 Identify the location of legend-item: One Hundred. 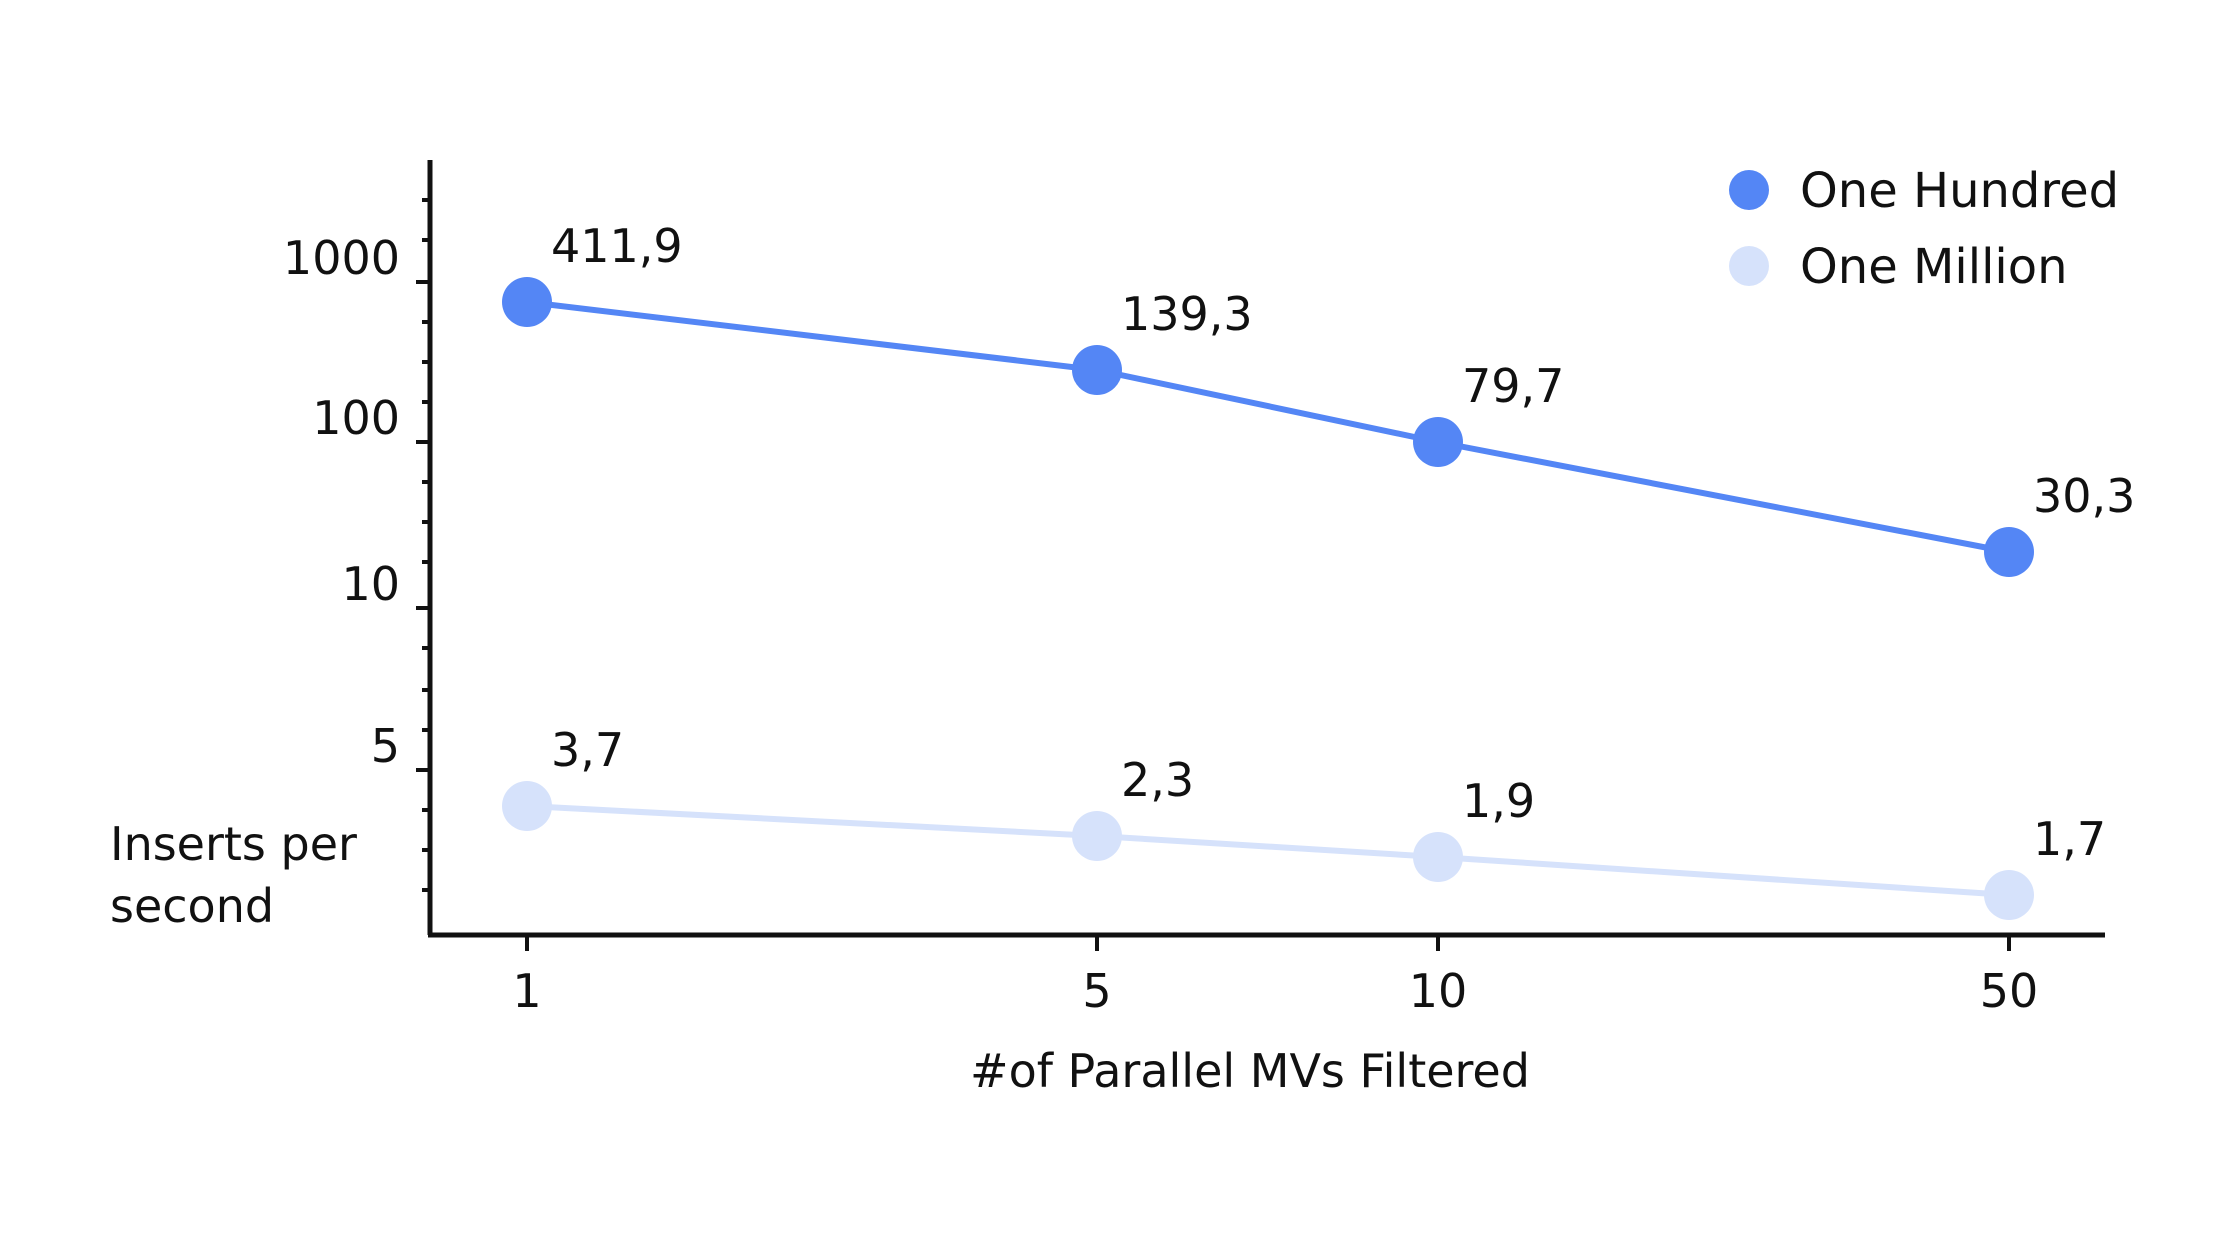
(1924, 191).